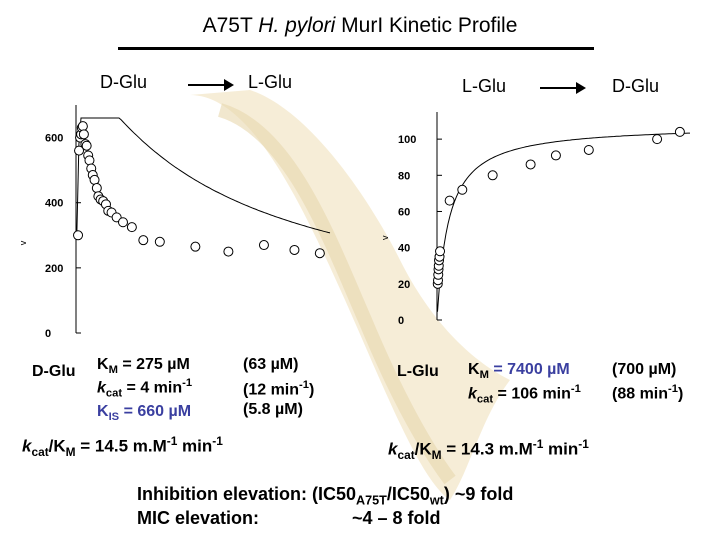 The width and height of the screenshot is (720, 540). What do you see at coordinates (211, 85) in the screenshot?
I see `left-reaction-arrow` at bounding box center [211, 85].